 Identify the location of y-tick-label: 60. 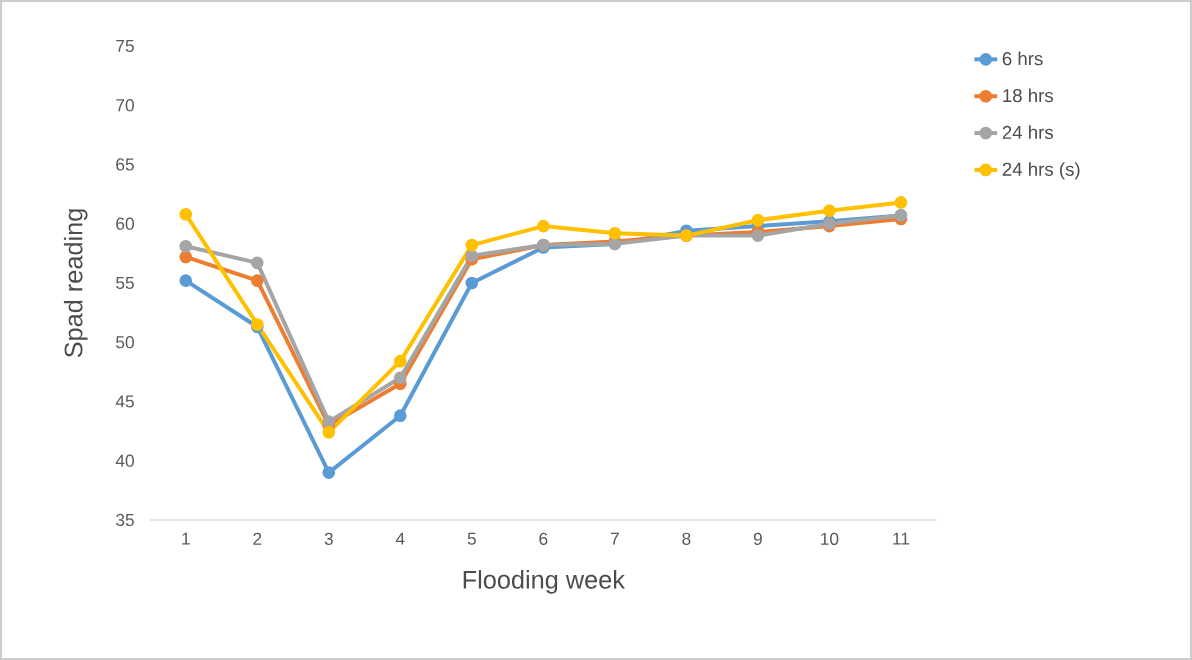
(125, 223).